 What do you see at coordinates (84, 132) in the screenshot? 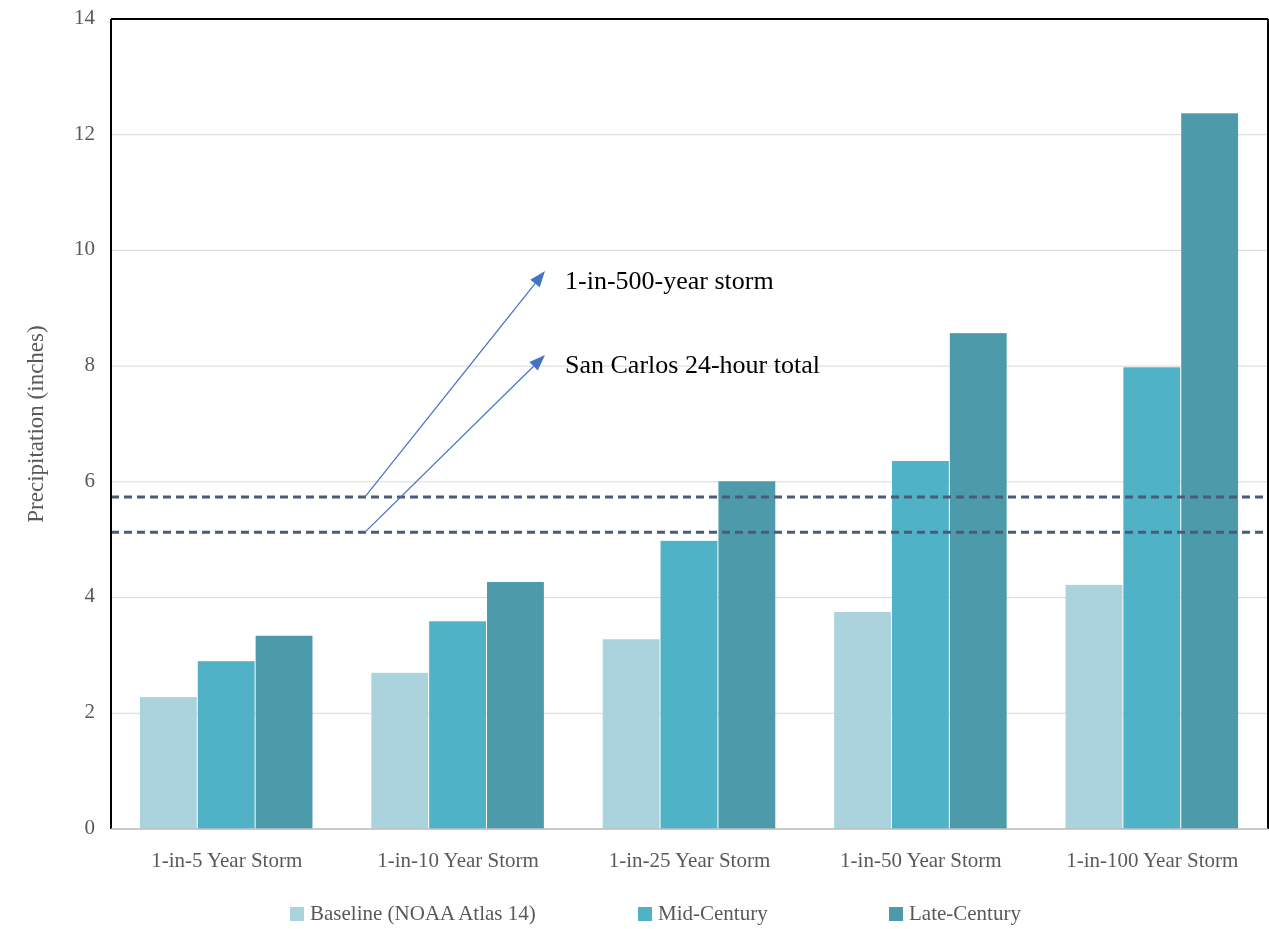
I see `y-tick-label: 12` at bounding box center [84, 132].